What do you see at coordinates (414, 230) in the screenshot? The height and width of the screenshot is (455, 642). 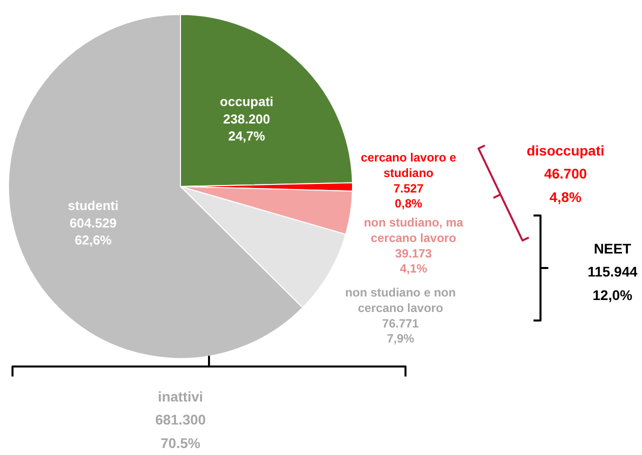 I see `slice-label: non studiano, ma cercano lavoro` at bounding box center [414, 230].